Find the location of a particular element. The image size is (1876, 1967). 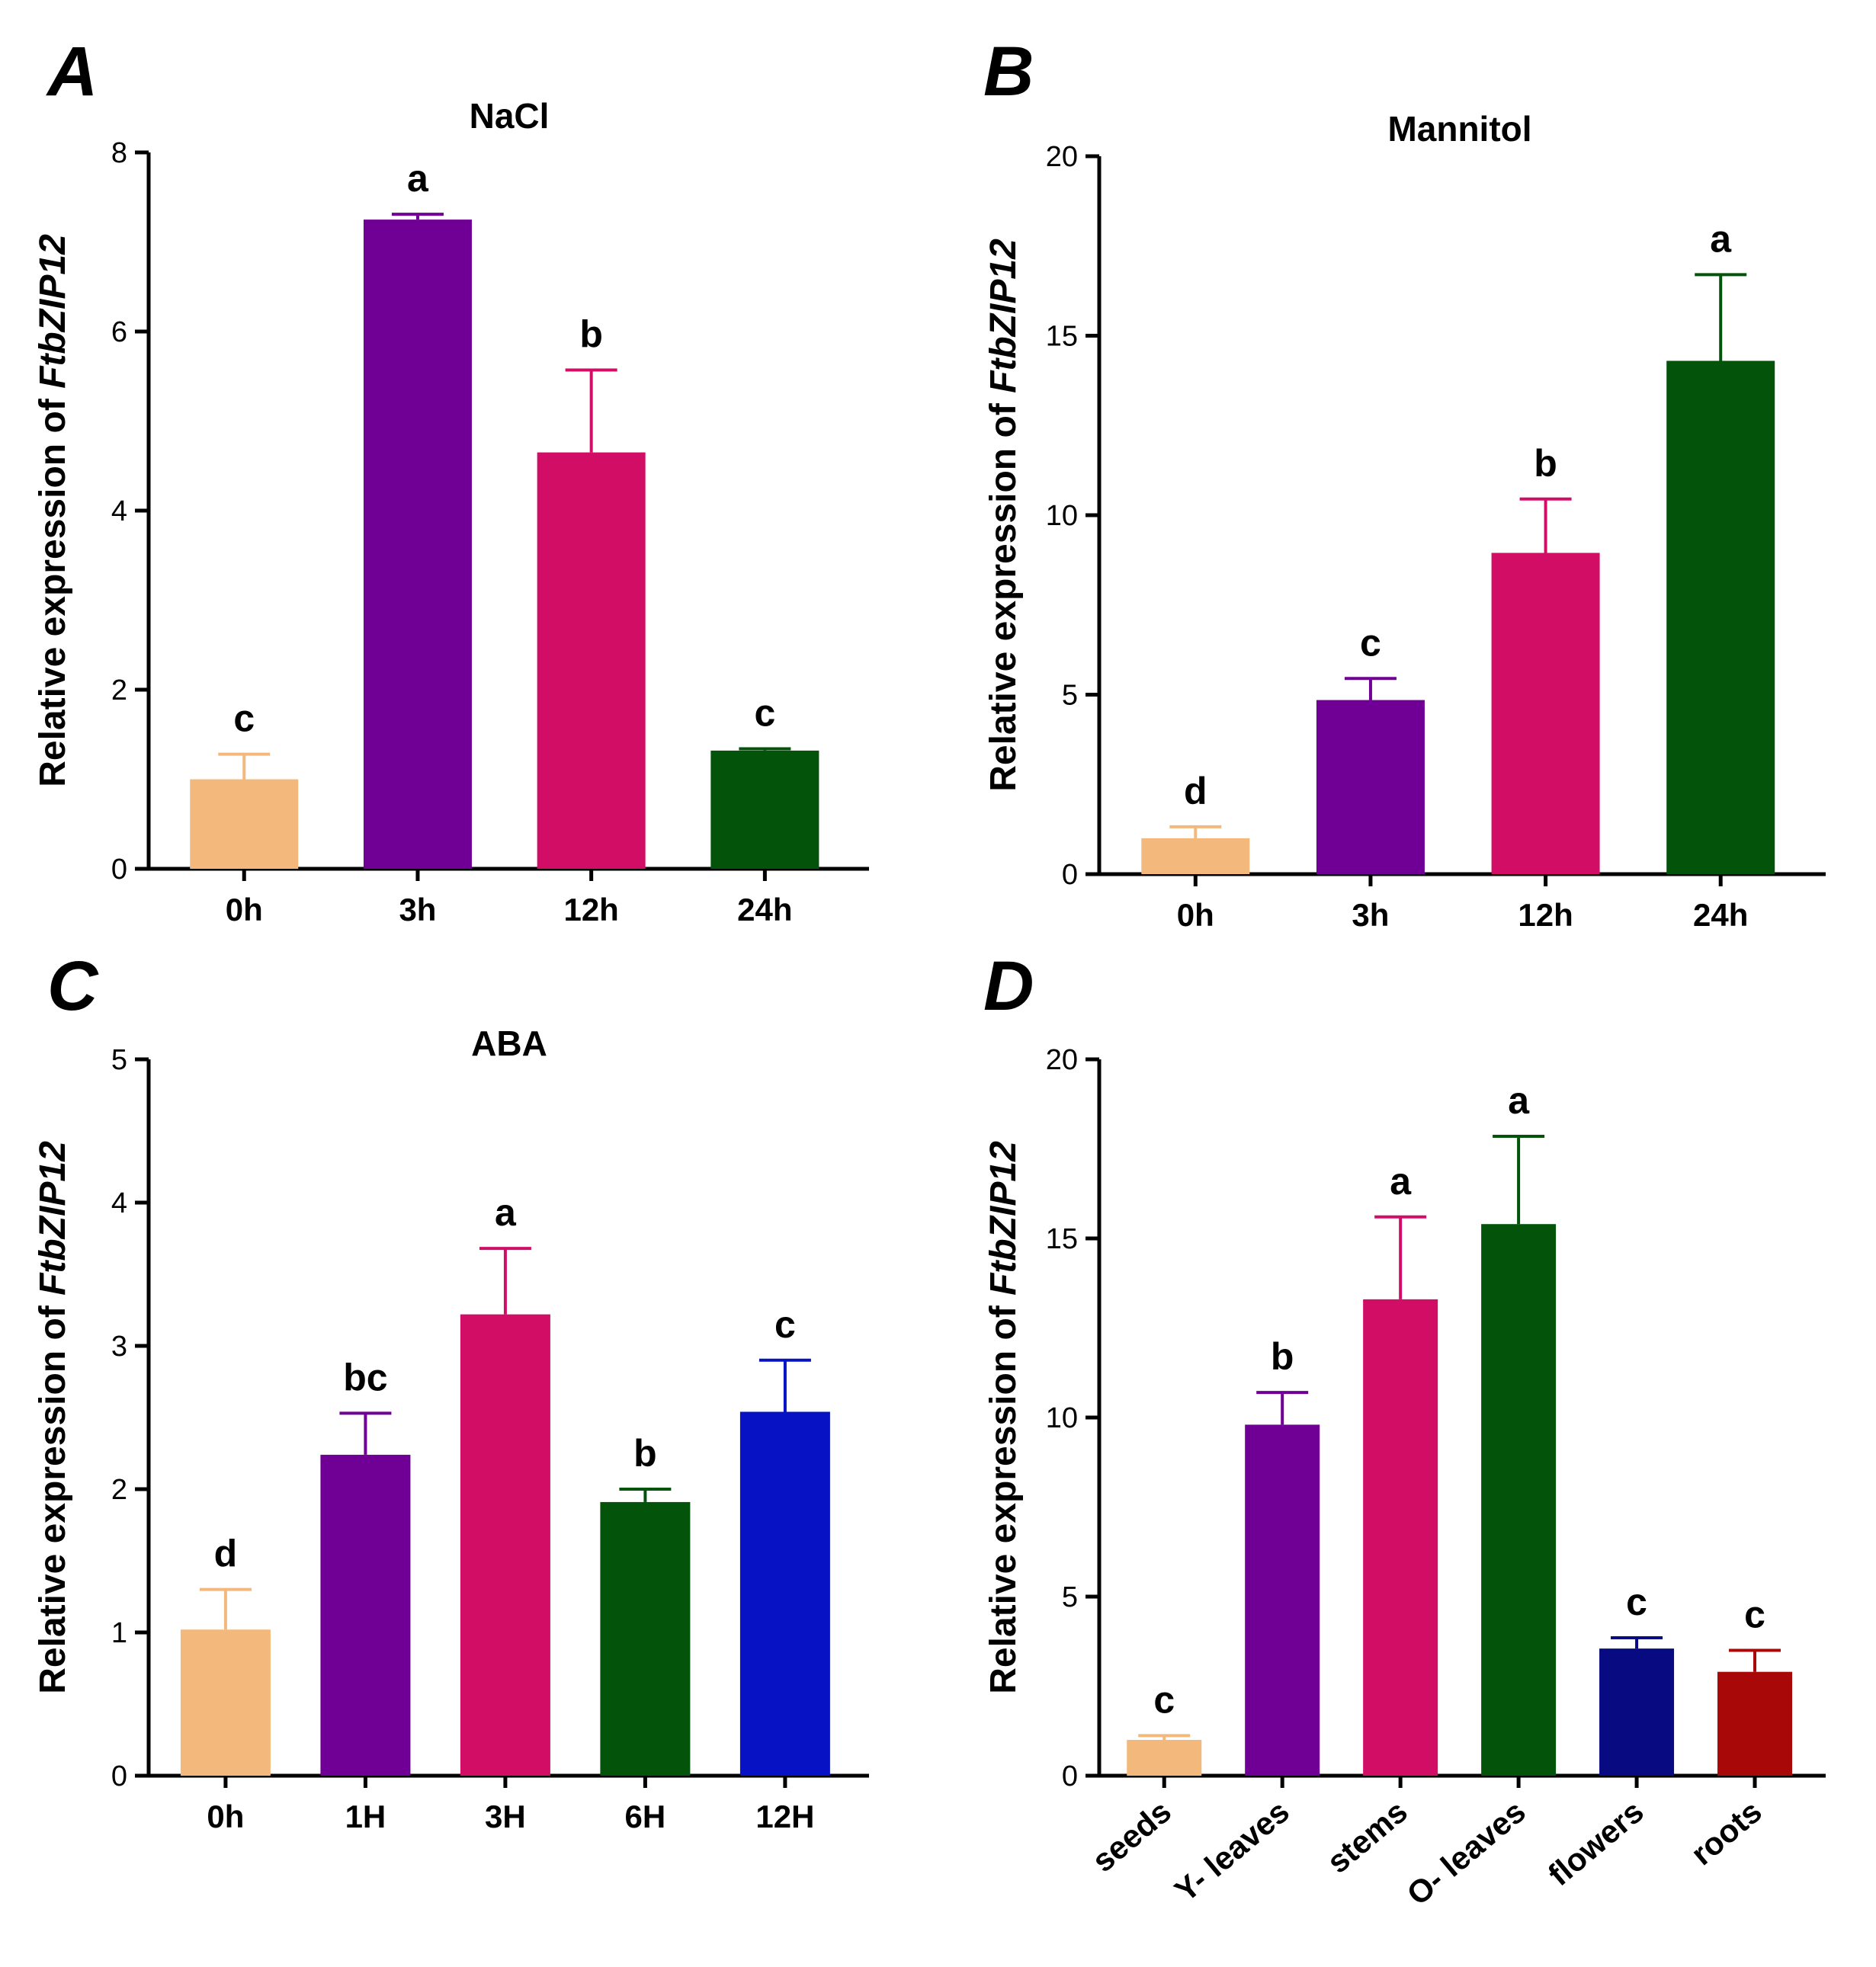

x-tick-label: O- leaves is located at coordinates (1466, 1852).